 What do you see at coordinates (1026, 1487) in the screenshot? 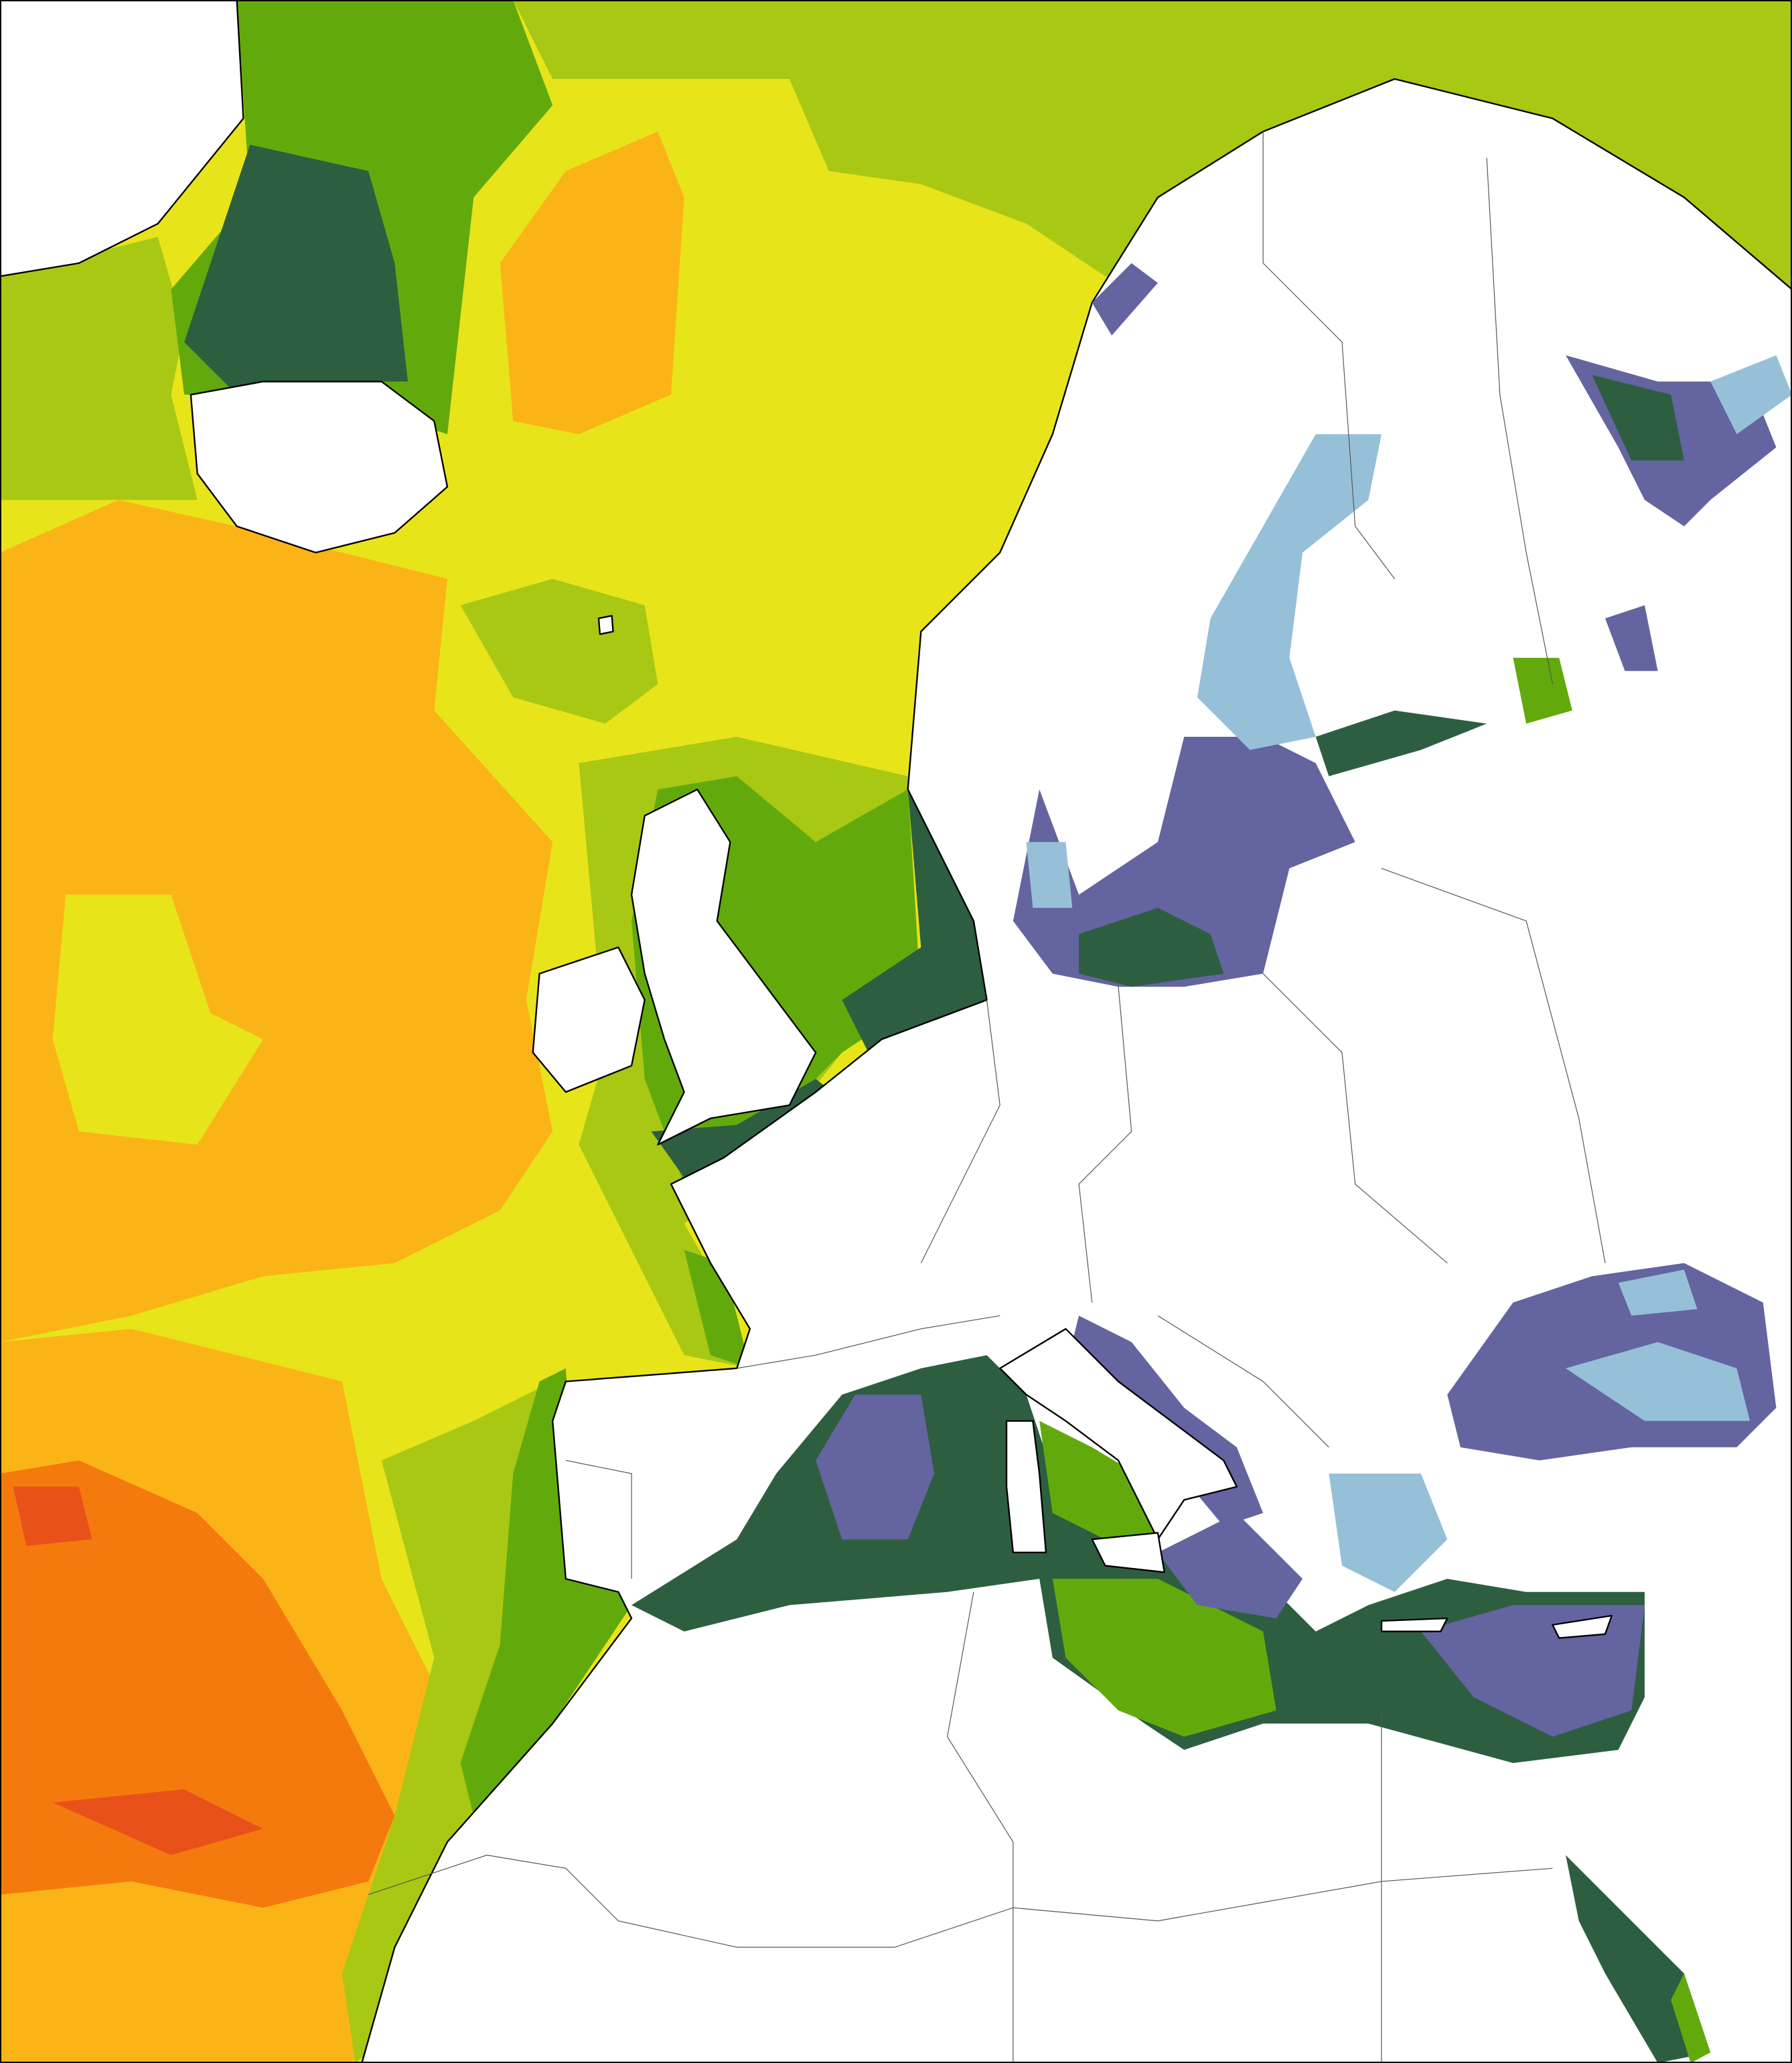
I see `land-corsica-sardinia` at bounding box center [1026, 1487].